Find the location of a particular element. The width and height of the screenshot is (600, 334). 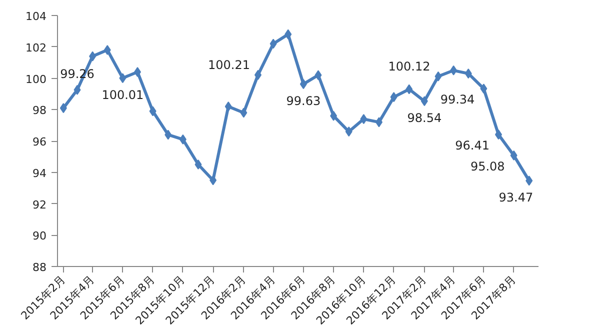

y-tick-label: 104 is located at coordinates (36, 16).